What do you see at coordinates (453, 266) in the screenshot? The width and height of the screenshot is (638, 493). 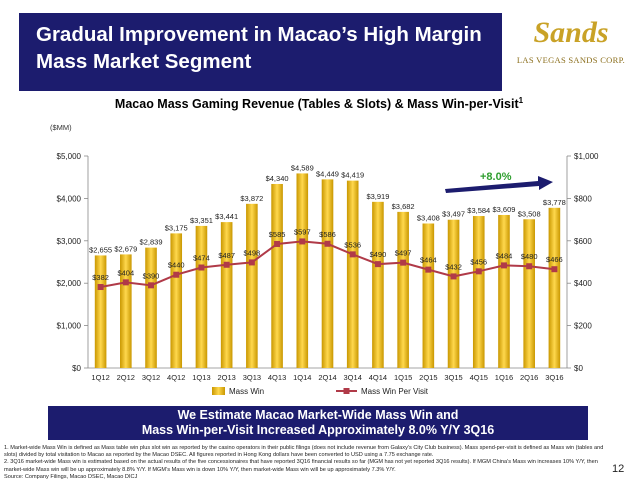 I see `line-value-label: $432` at bounding box center [453, 266].